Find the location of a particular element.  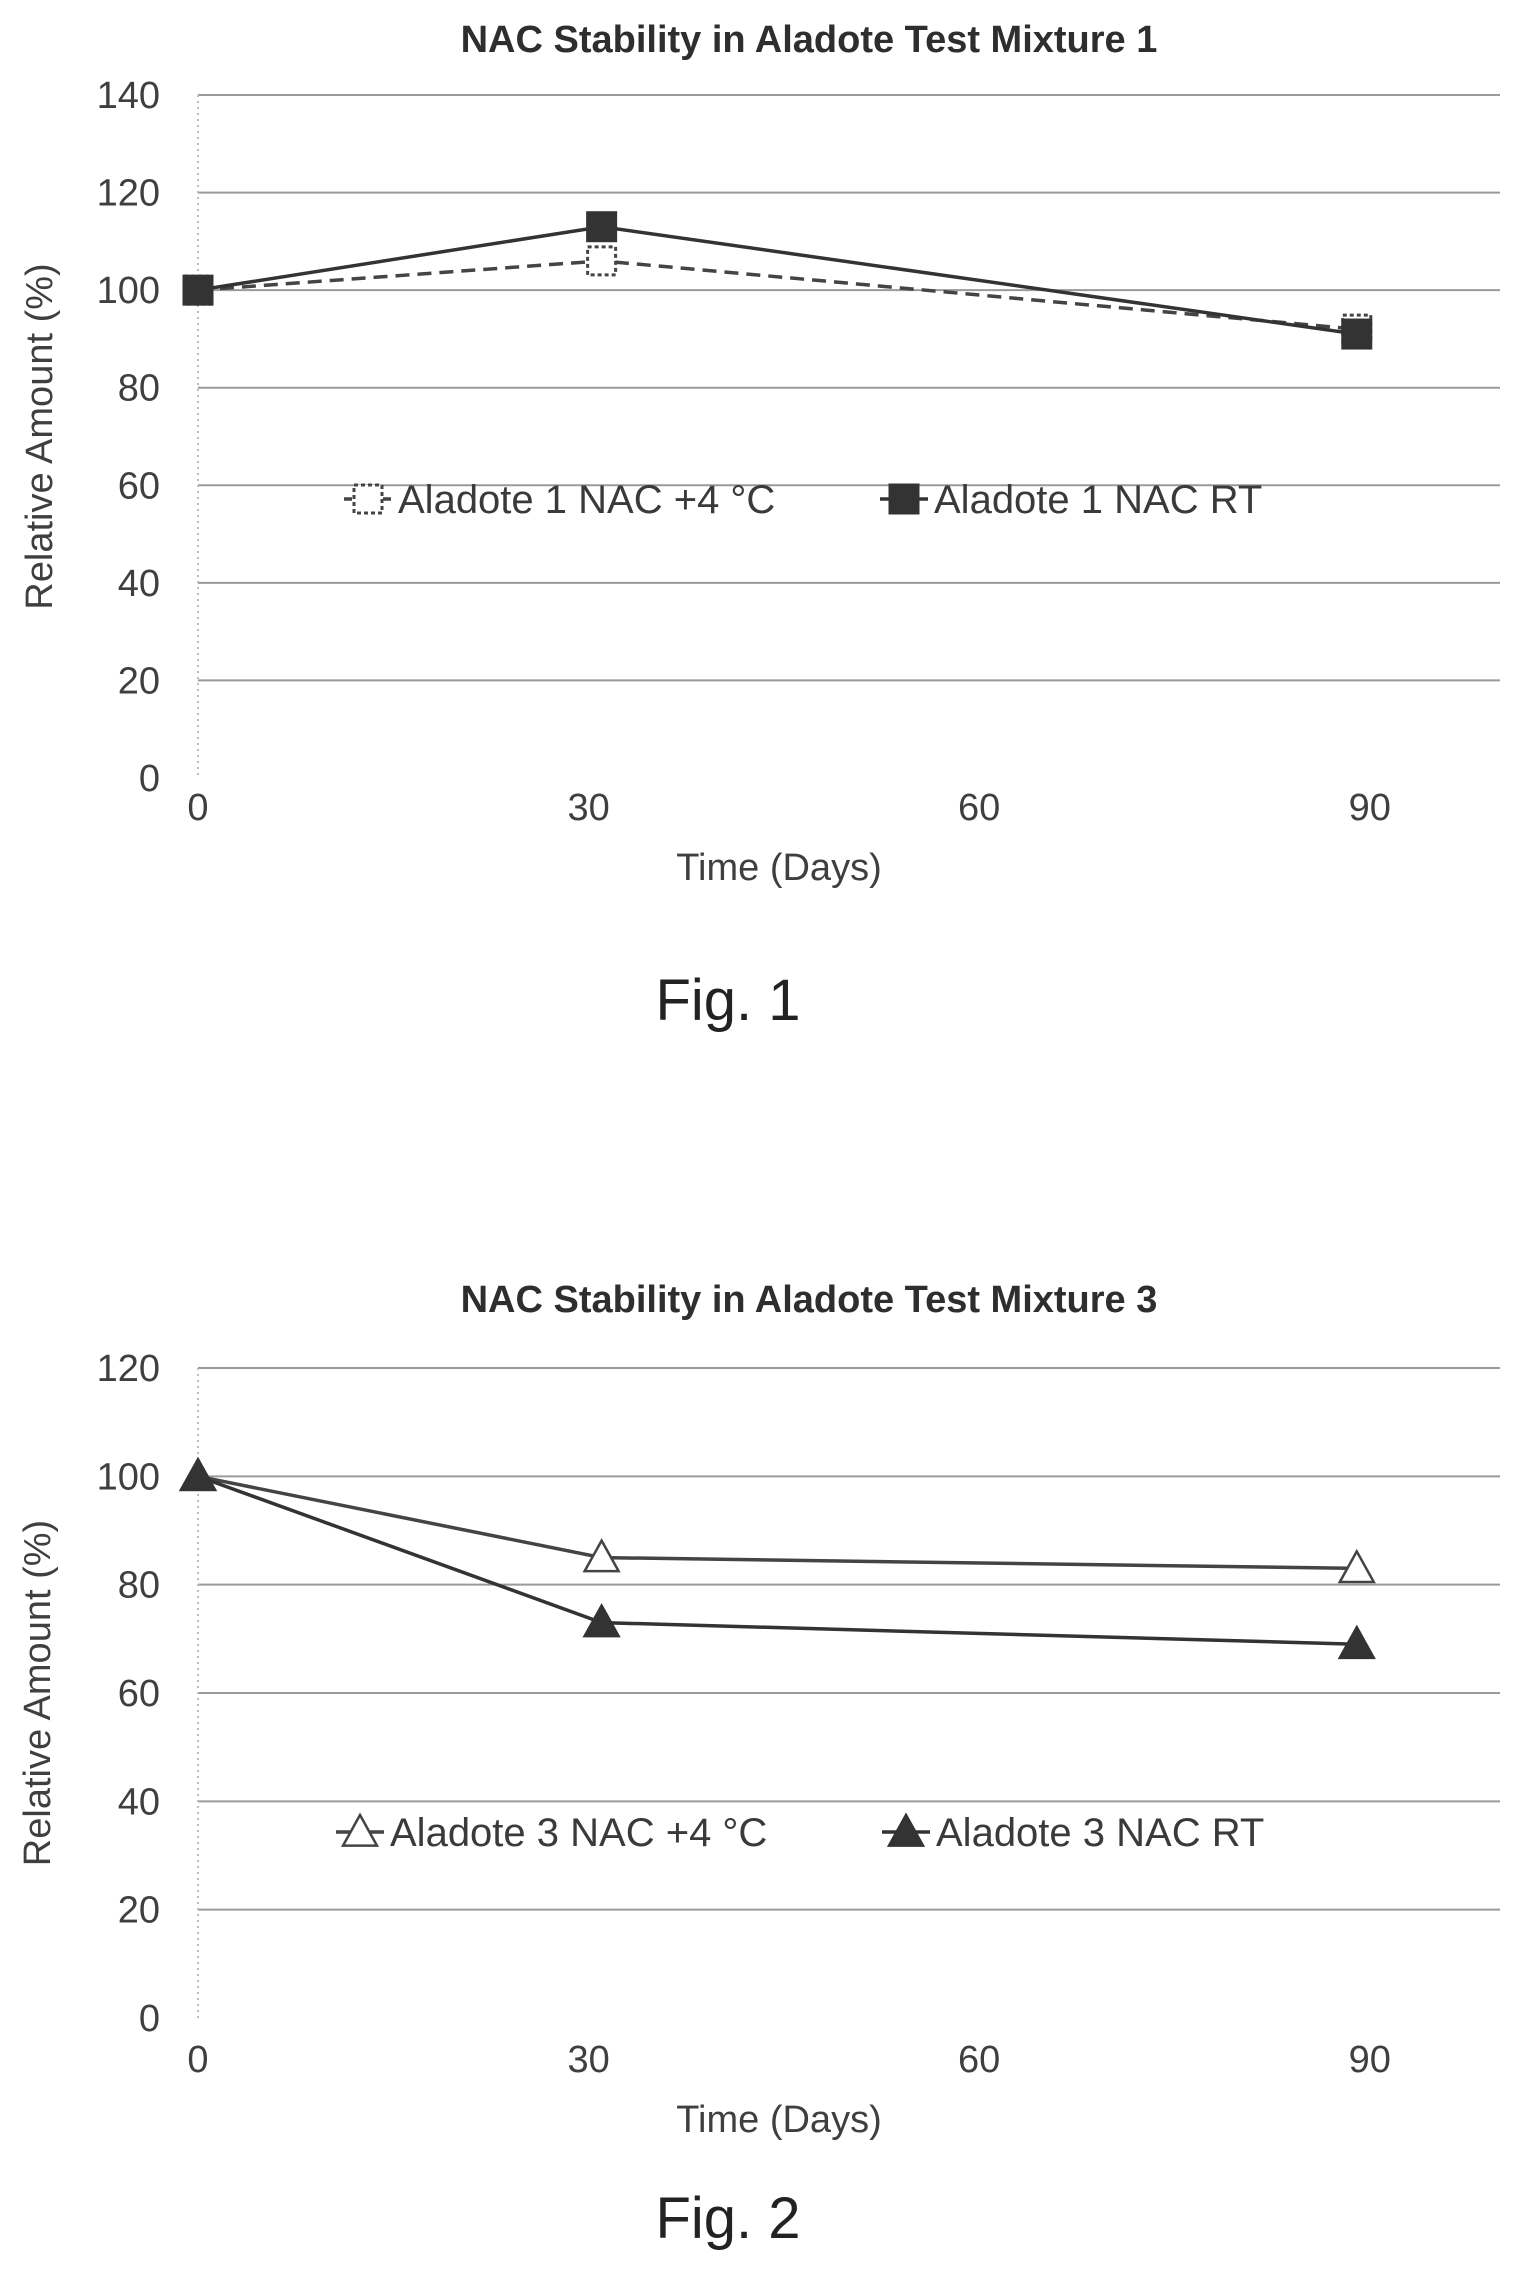

chart-title: NAC Stability in Aladote Test Mixture 1 is located at coordinates (809, 40).